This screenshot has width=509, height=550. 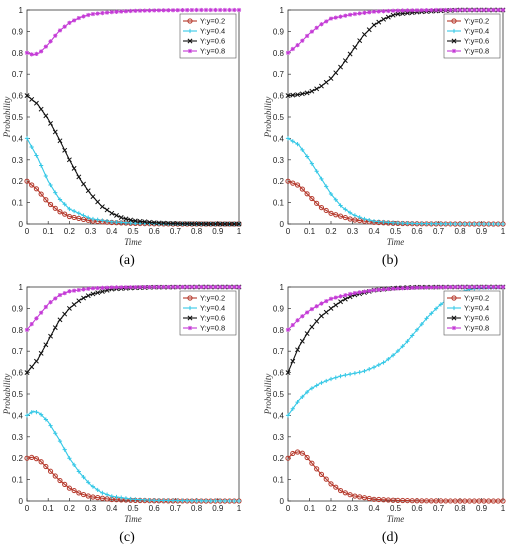 What do you see at coordinates (476, 298) in the screenshot?
I see `legend-label: Y:y=0.2` at bounding box center [476, 298].